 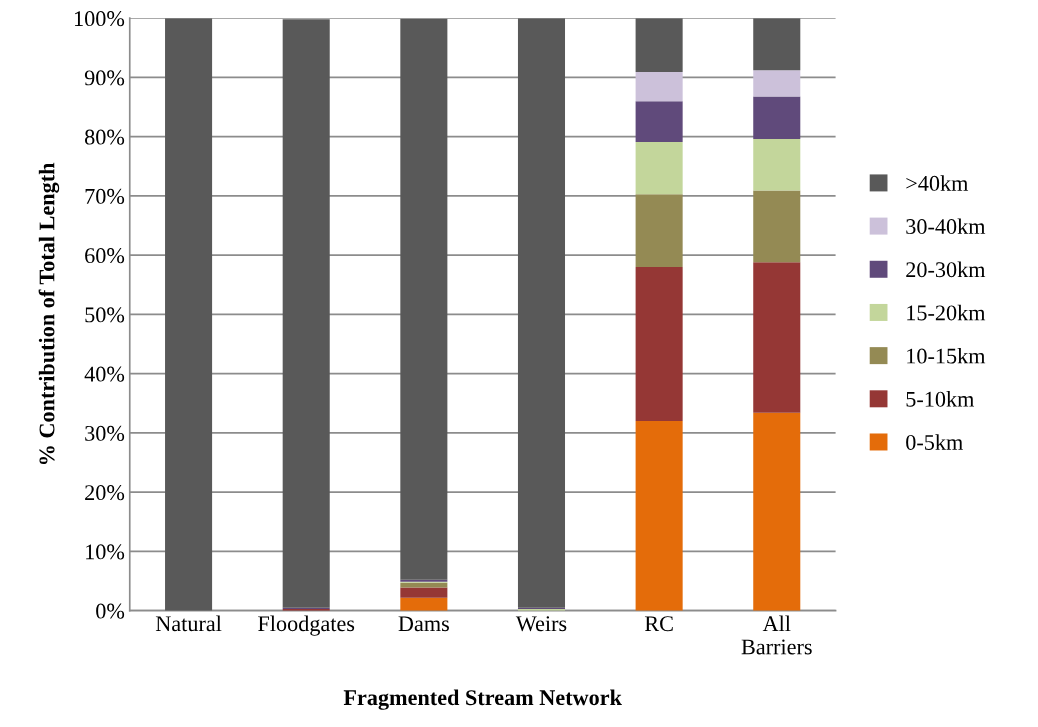 What do you see at coordinates (937, 183) in the screenshot?
I see `legend-label: >40km` at bounding box center [937, 183].